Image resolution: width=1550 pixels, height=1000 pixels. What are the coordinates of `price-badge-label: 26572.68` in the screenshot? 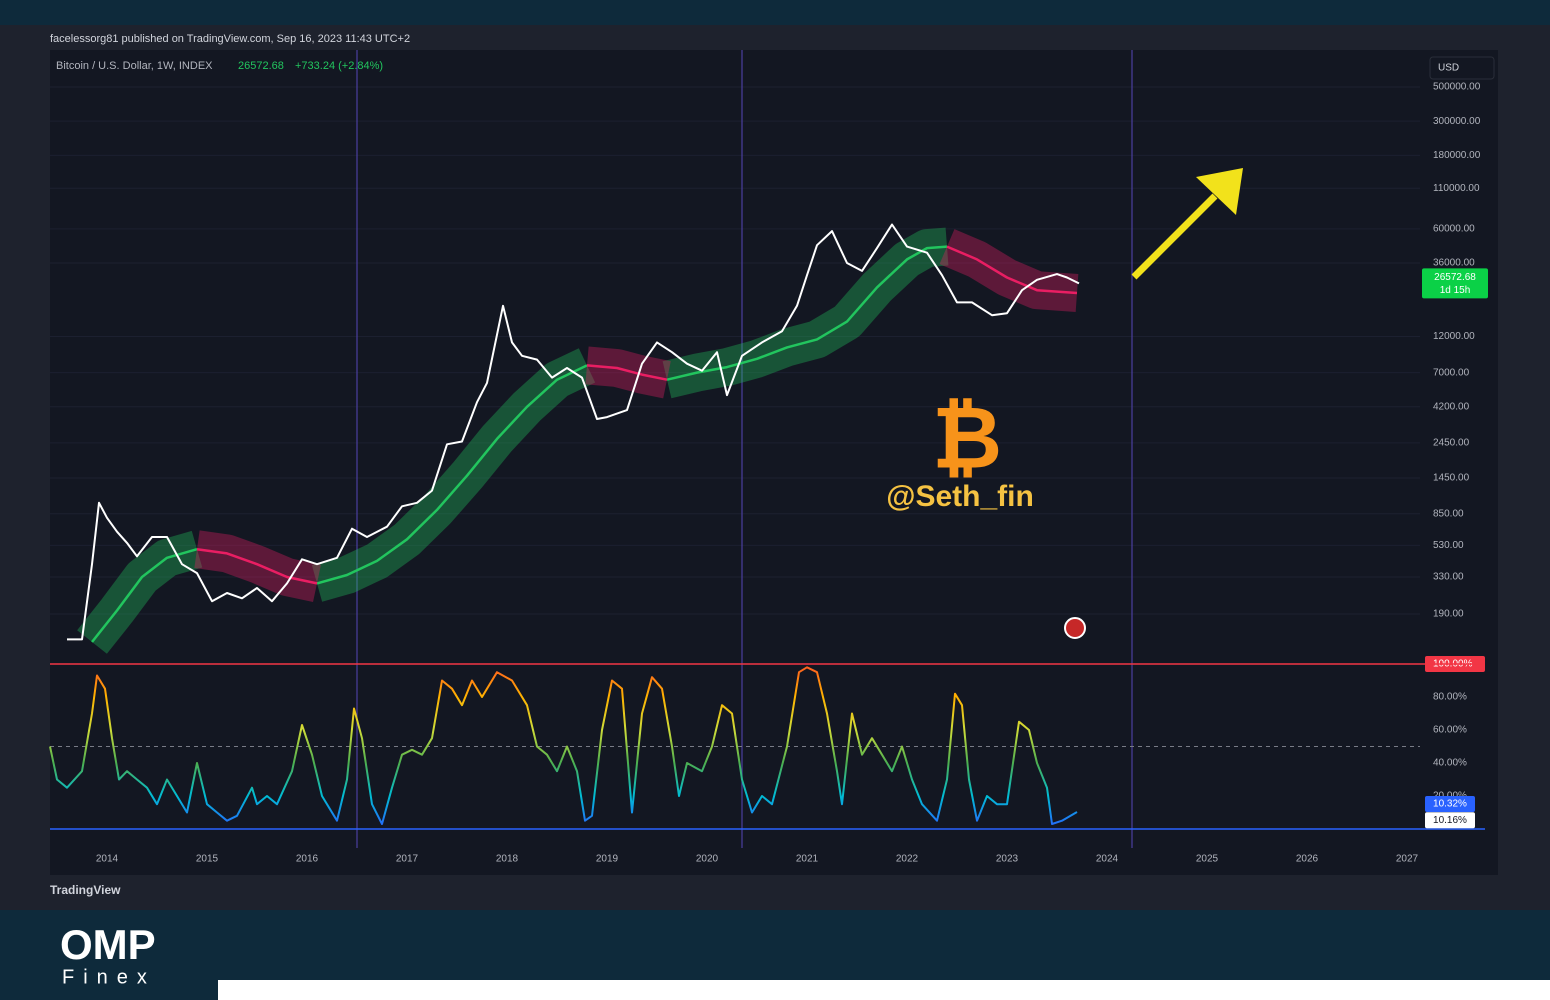 It's located at (1455, 277).